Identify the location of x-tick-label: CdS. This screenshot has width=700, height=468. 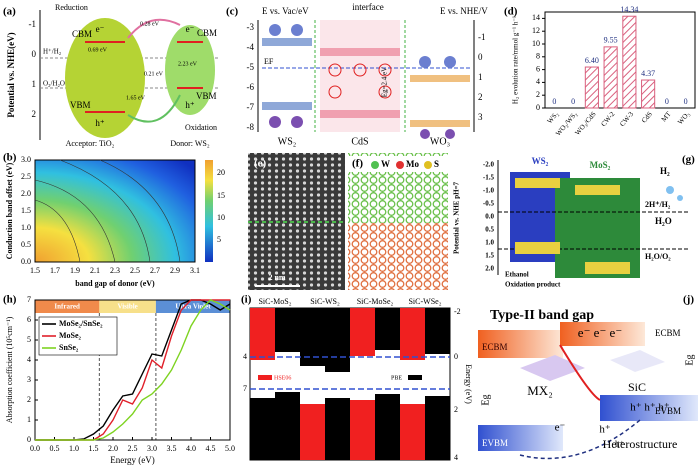
(647, 117).